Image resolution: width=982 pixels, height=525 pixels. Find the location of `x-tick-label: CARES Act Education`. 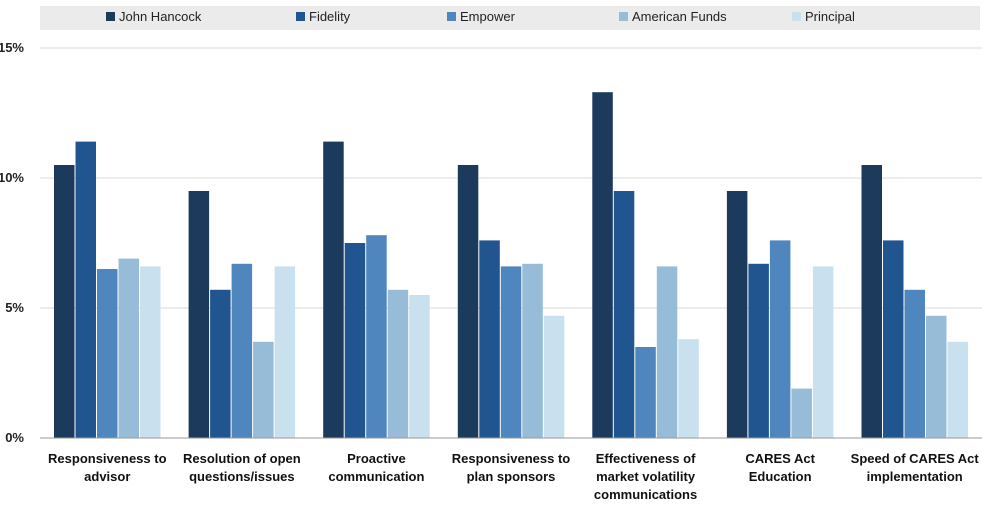

x-tick-label: CARES Act Education is located at coordinates (780, 467).